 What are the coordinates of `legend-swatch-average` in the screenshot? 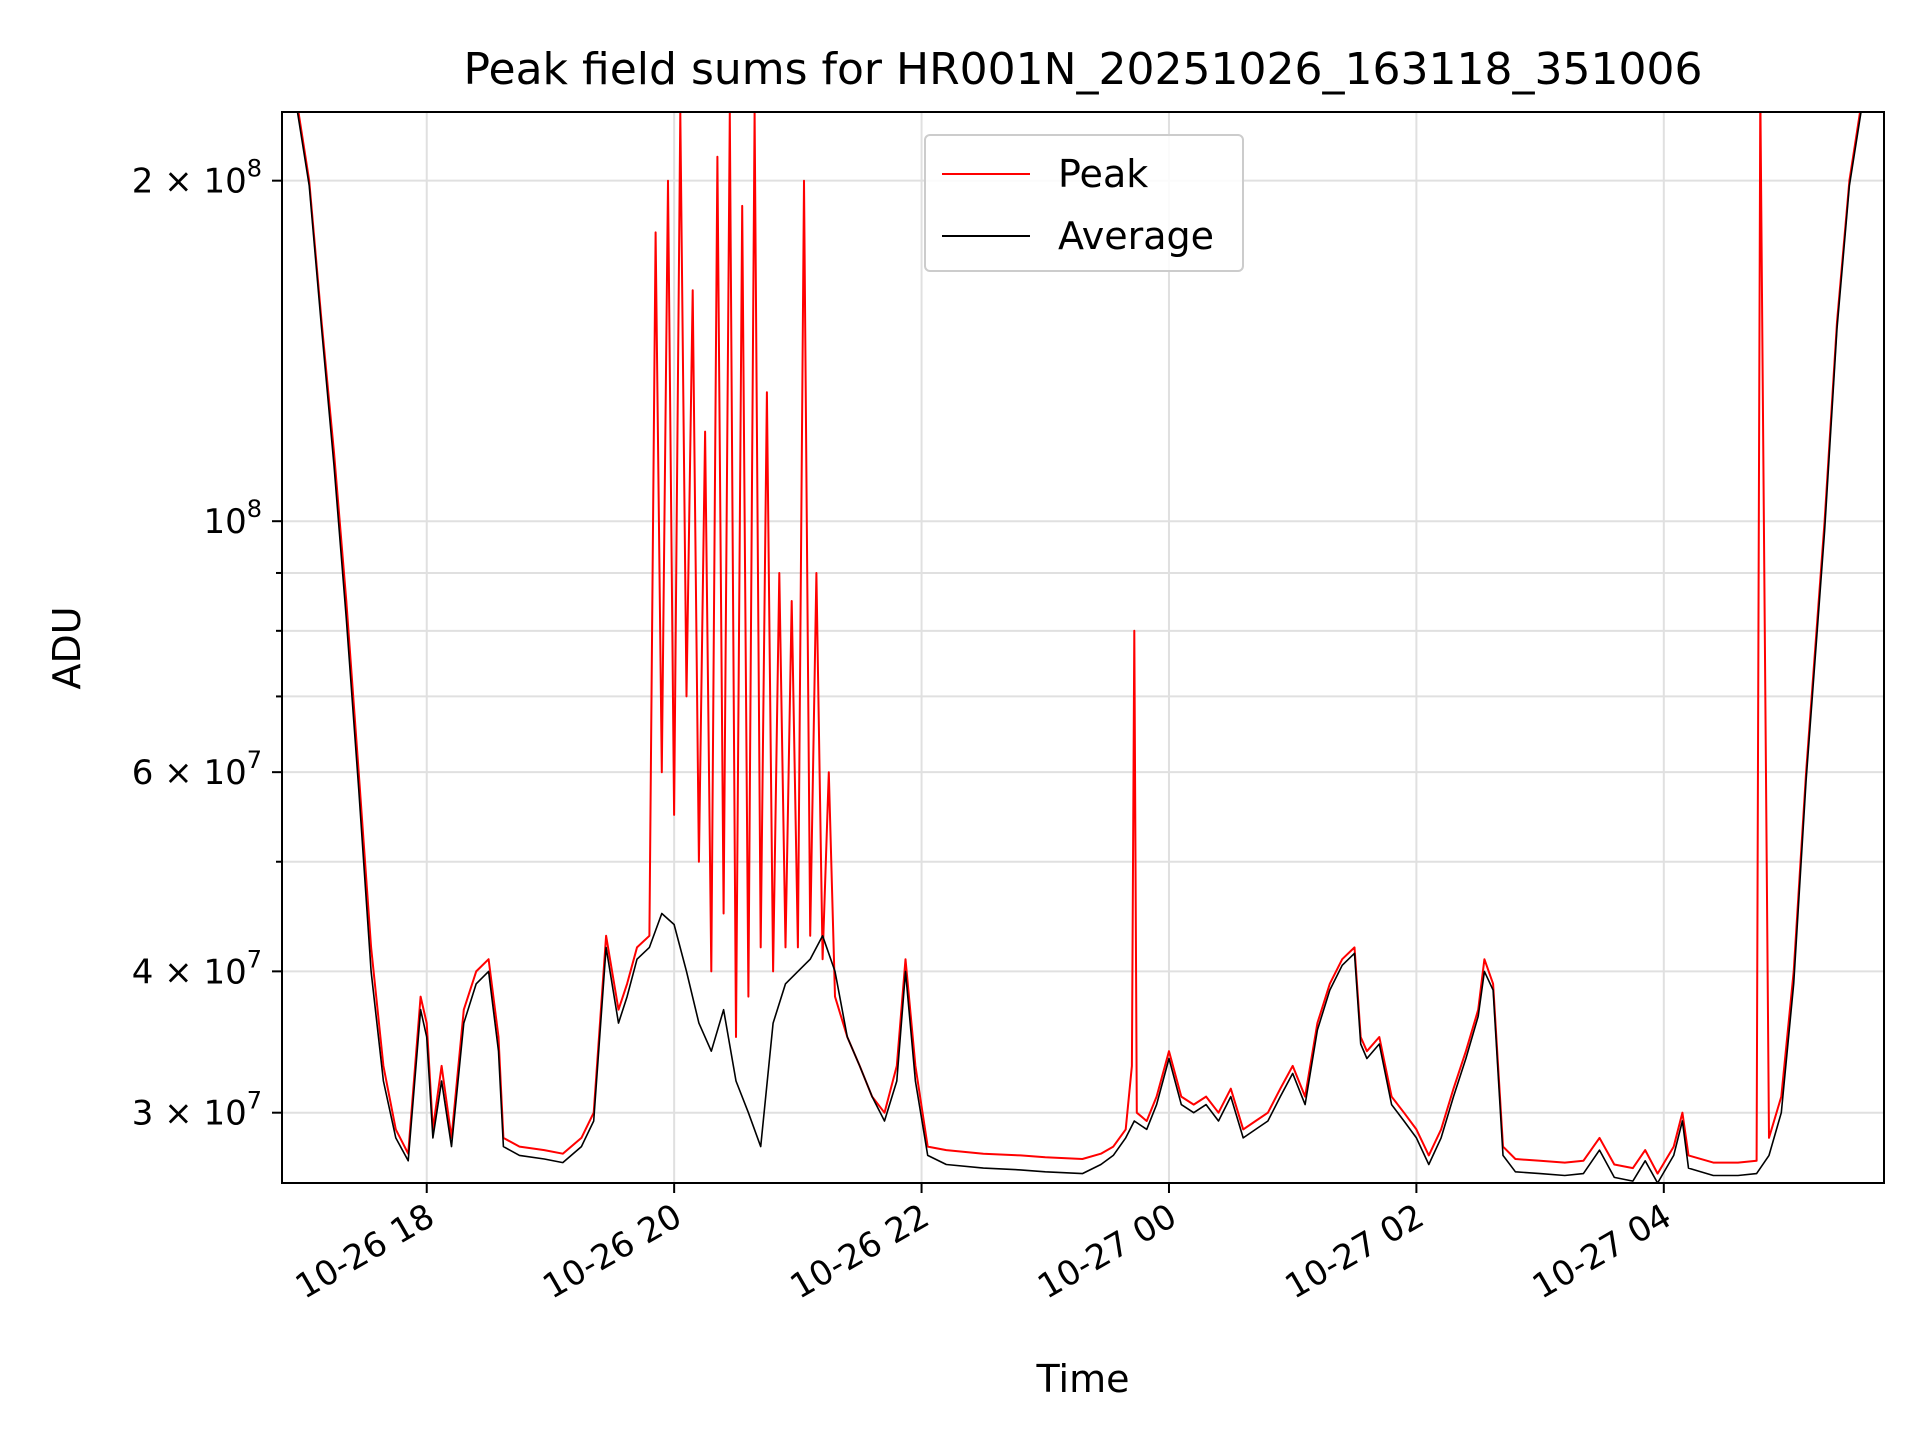 It's located at (986, 236).